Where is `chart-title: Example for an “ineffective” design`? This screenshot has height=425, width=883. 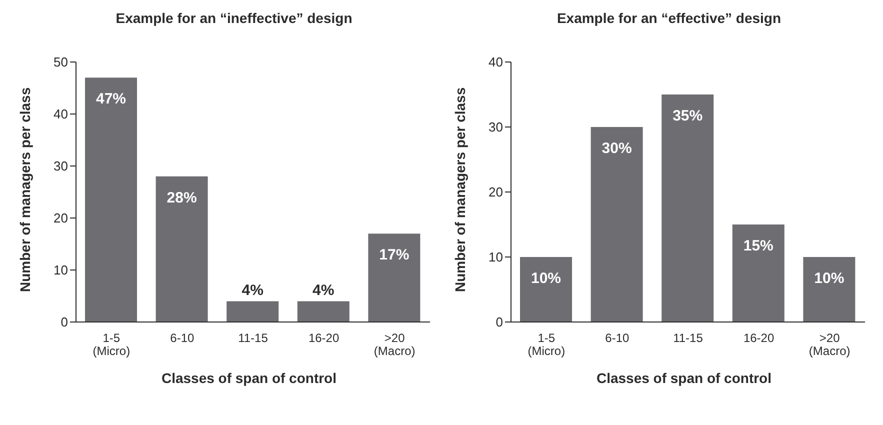 chart-title: Example for an “ineffective” design is located at coordinates (234, 18).